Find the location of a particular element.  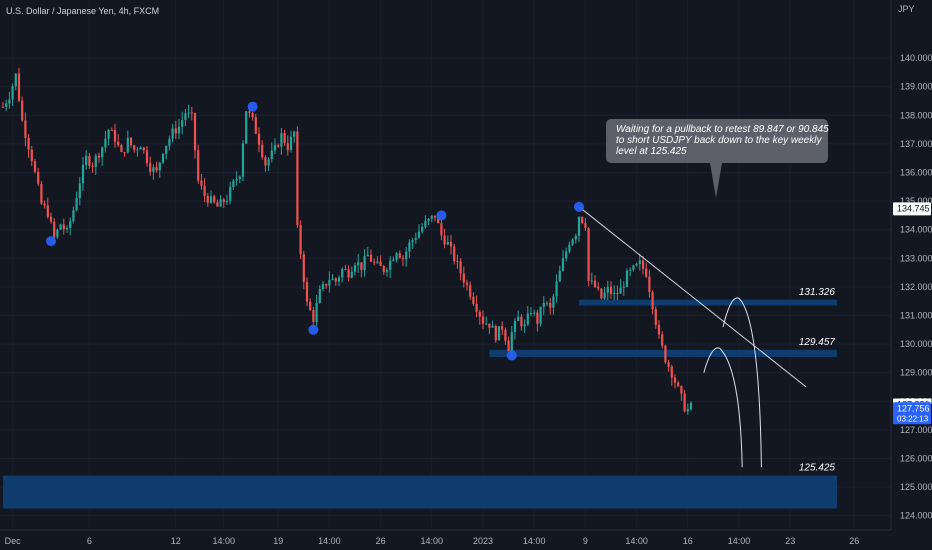

price-tick-label: 131.000 is located at coordinates (916, 316).